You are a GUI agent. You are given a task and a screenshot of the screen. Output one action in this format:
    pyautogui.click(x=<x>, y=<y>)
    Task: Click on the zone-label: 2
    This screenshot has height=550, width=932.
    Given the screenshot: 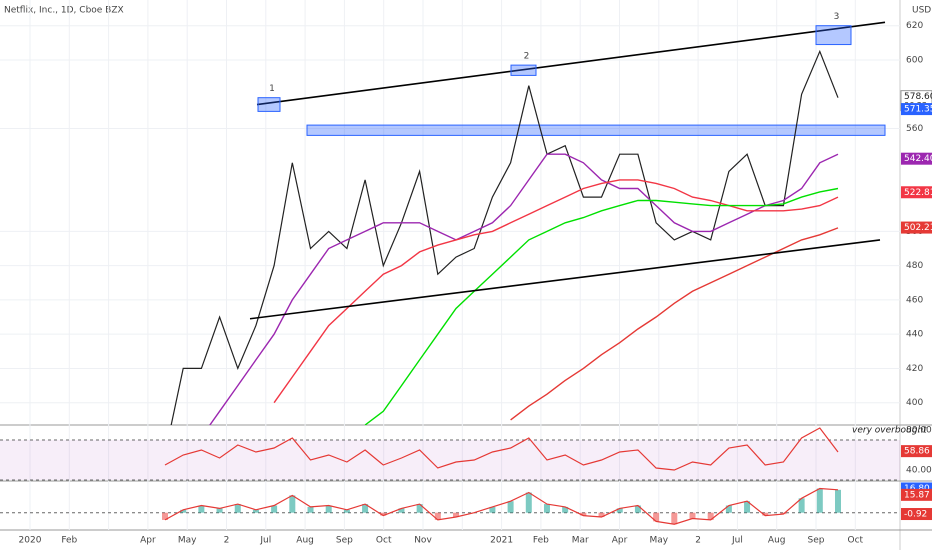 What is the action you would take?
    pyautogui.click(x=527, y=57)
    